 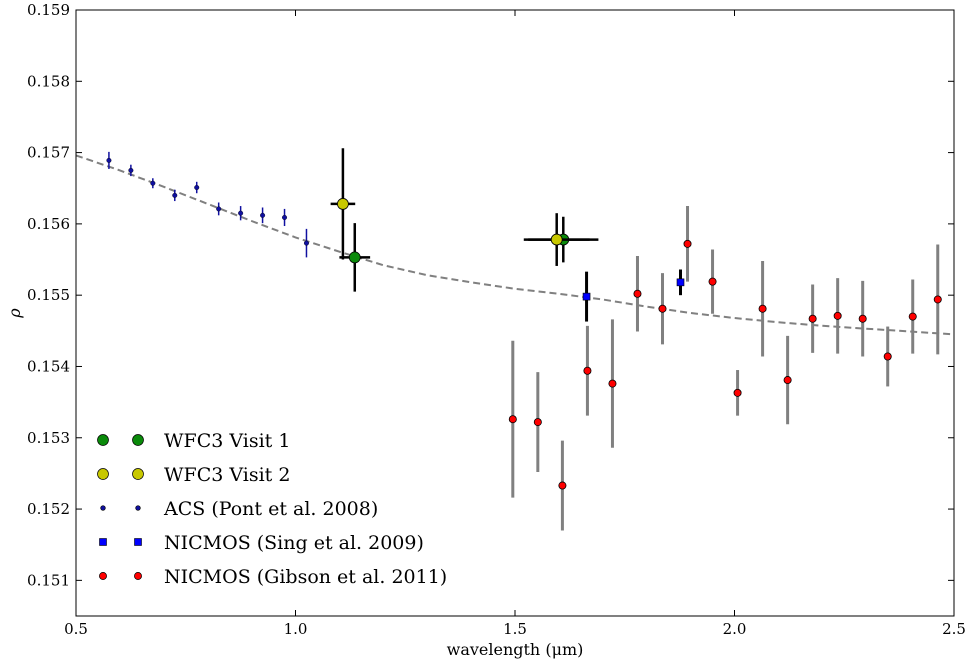 I want to click on legend-item: NICMOS (Gibson et al. 2011), so click(x=273, y=577).